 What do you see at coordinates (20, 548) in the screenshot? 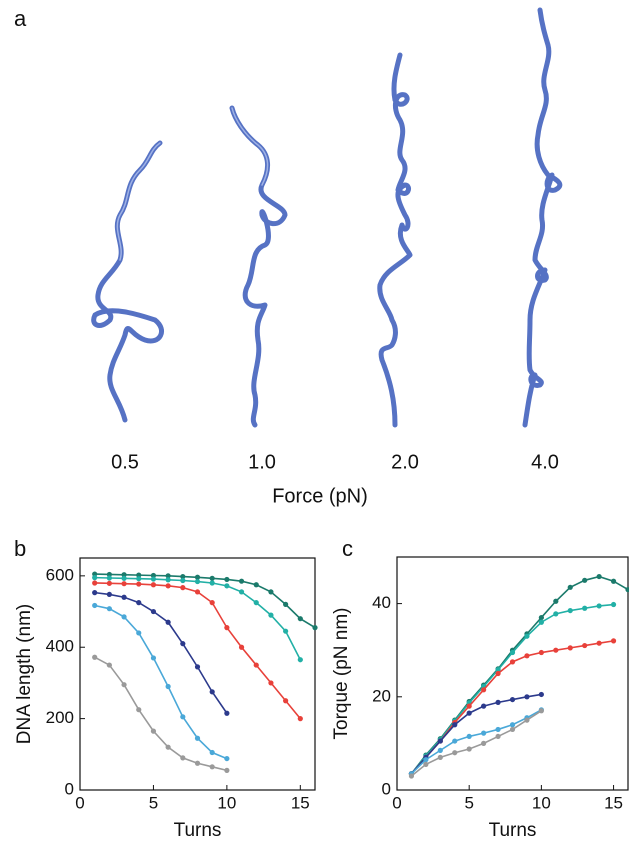
I see `panel-label: b` at bounding box center [20, 548].